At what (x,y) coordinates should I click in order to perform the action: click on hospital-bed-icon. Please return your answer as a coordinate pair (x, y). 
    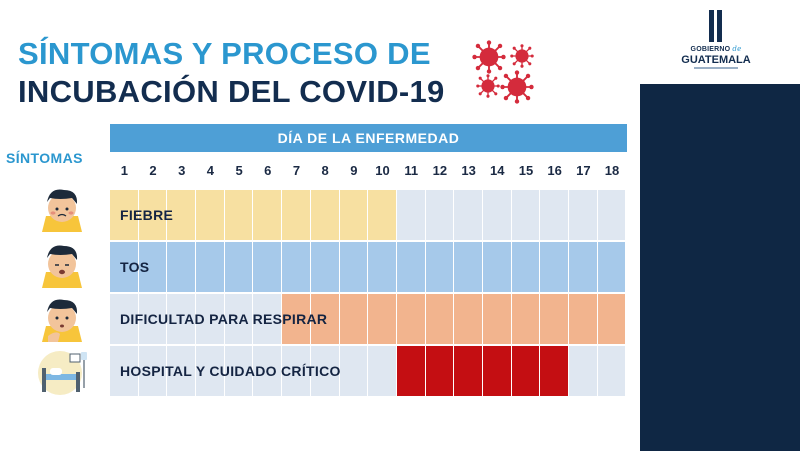
    Looking at the image, I should click on (62, 373).